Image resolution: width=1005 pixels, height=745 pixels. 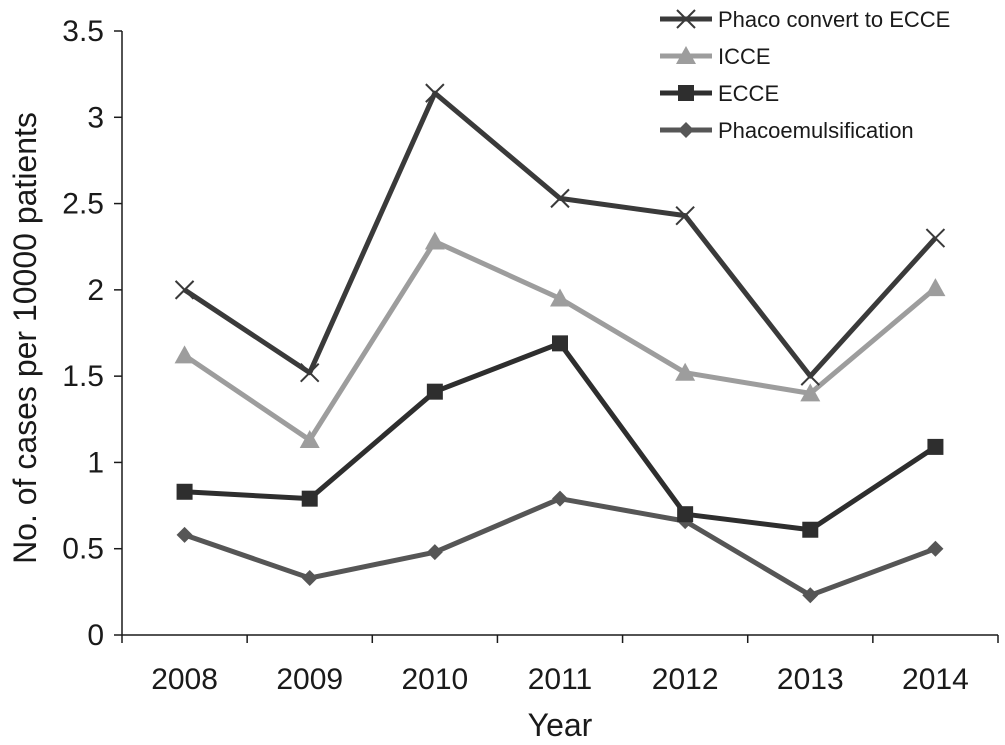 What do you see at coordinates (685, 679) in the screenshot?
I see `x-tick-label: 2012` at bounding box center [685, 679].